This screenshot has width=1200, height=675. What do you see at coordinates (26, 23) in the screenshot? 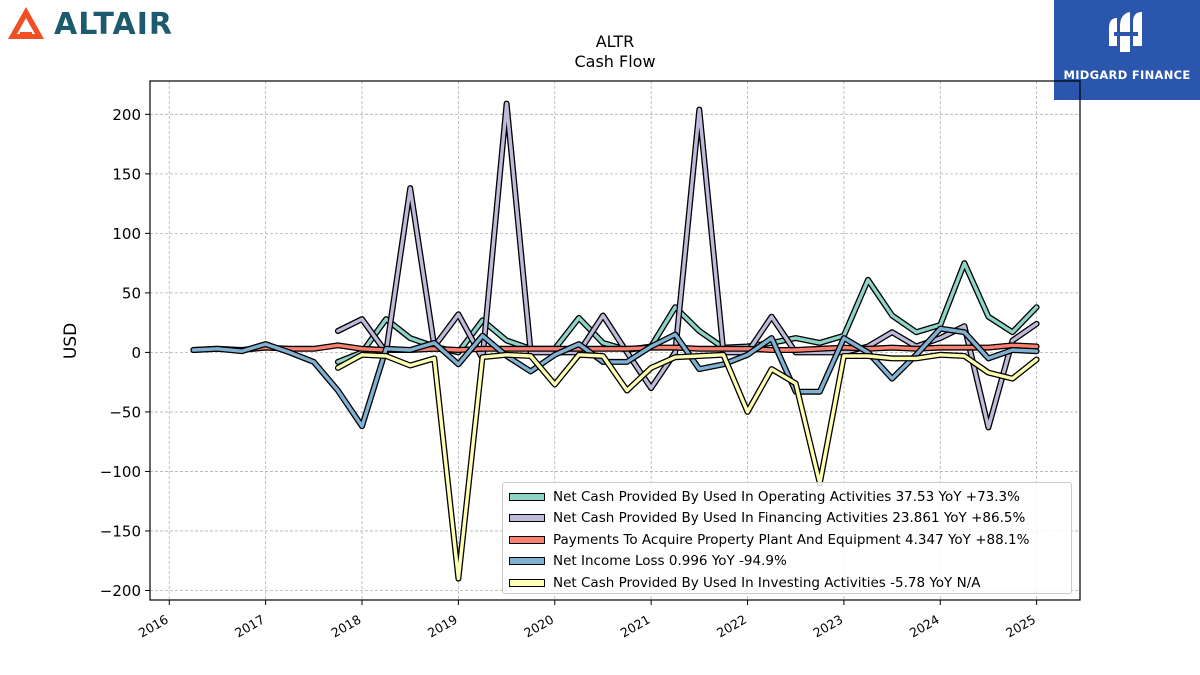
I see `altair-logo-icon` at bounding box center [26, 23].